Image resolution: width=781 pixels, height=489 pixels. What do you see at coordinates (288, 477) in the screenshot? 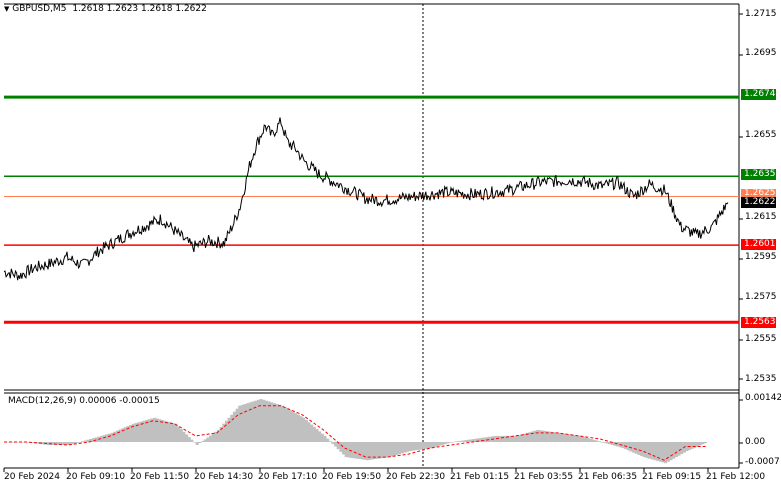
I see `time-tick: 20 Feb 17:10` at bounding box center [288, 477].